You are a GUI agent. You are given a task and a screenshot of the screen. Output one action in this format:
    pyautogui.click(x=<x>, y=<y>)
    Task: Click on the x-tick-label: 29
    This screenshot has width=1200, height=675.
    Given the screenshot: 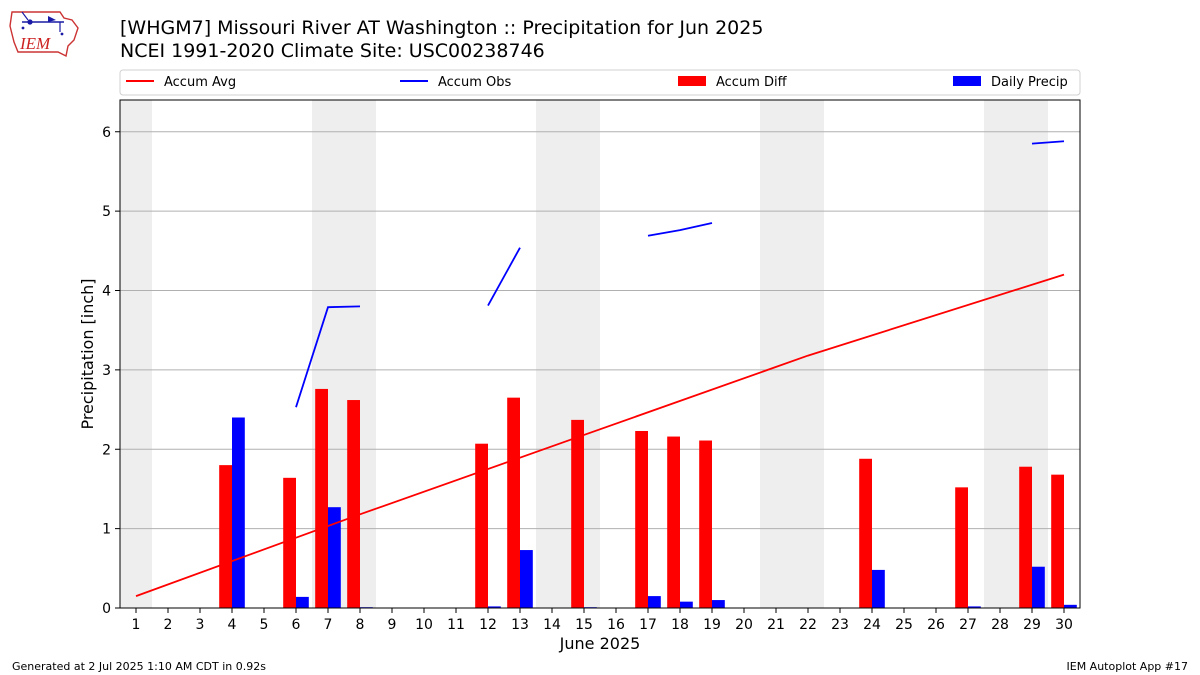 What is the action you would take?
    pyautogui.click(x=1032, y=625)
    